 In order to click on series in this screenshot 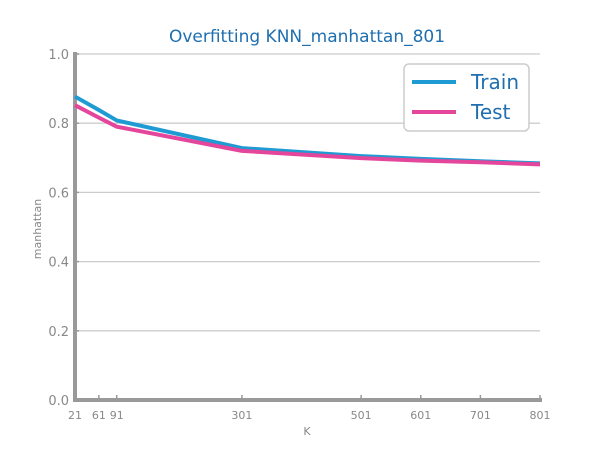, I will do `click(307, 130)`.